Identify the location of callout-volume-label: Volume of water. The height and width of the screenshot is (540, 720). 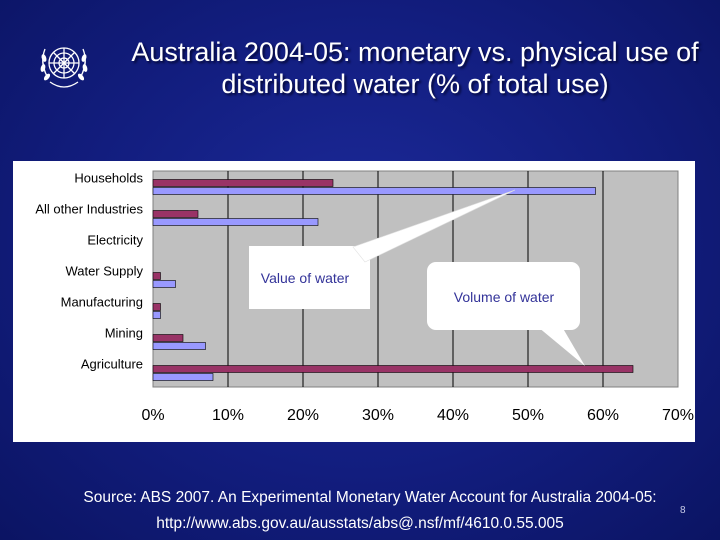
(504, 297).